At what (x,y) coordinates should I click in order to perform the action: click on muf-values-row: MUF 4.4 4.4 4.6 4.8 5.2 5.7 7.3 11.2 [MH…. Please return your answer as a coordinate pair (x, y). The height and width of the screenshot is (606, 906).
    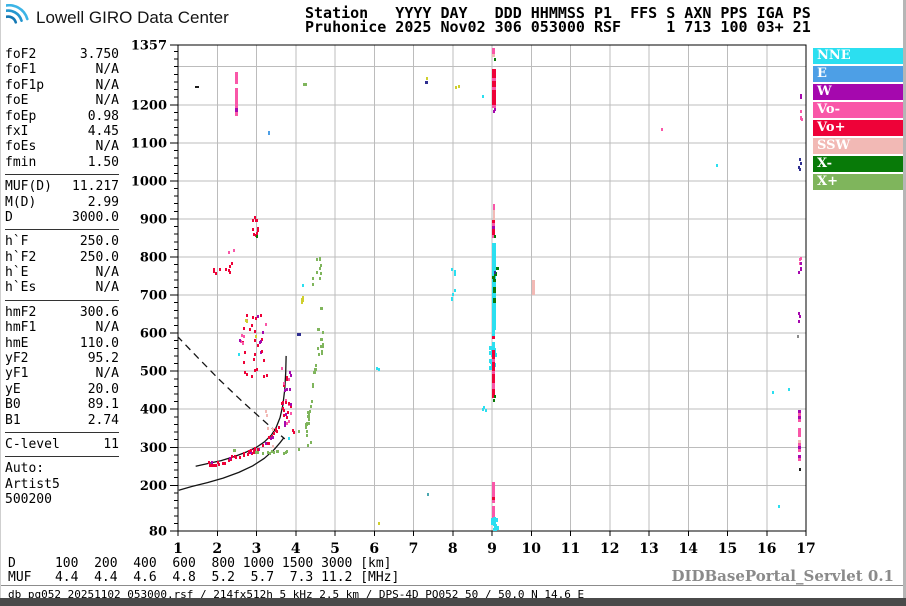
    Looking at the image, I should click on (204, 577).